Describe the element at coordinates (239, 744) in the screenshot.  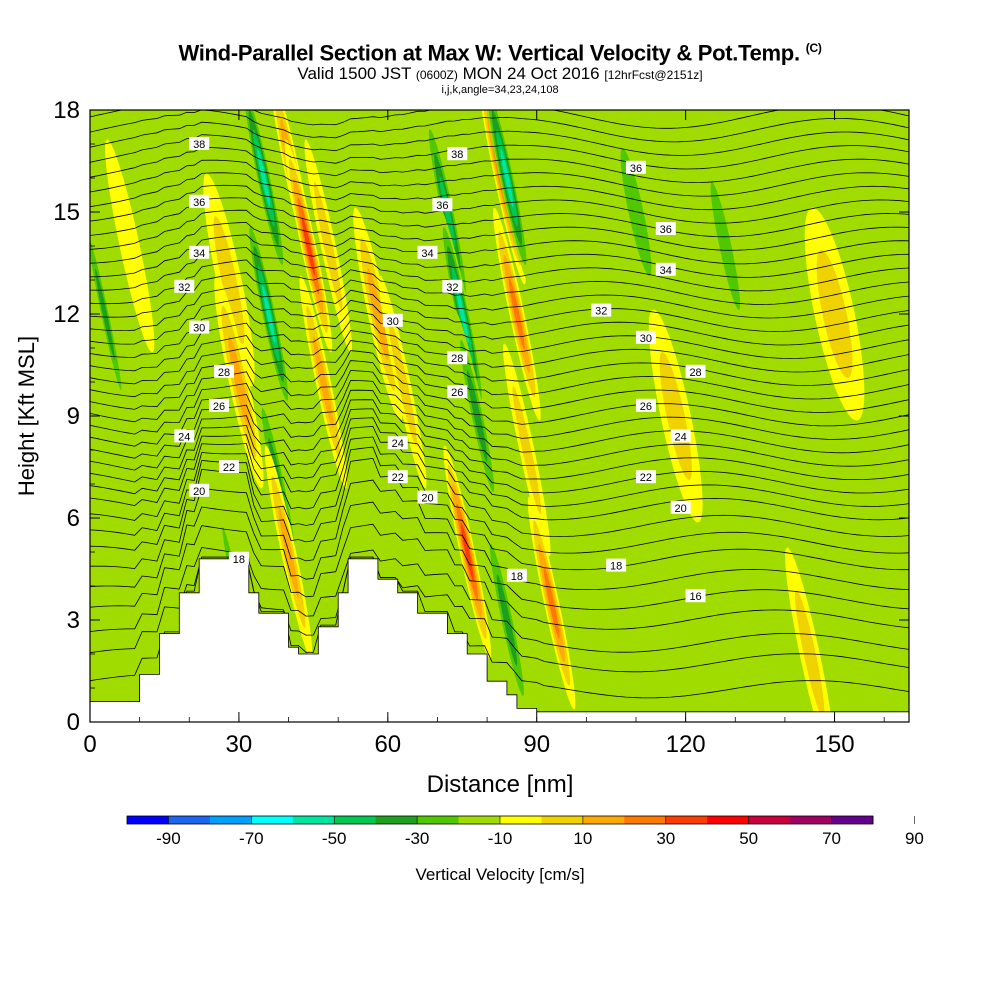
I see `x-tick-label: 30` at that location.